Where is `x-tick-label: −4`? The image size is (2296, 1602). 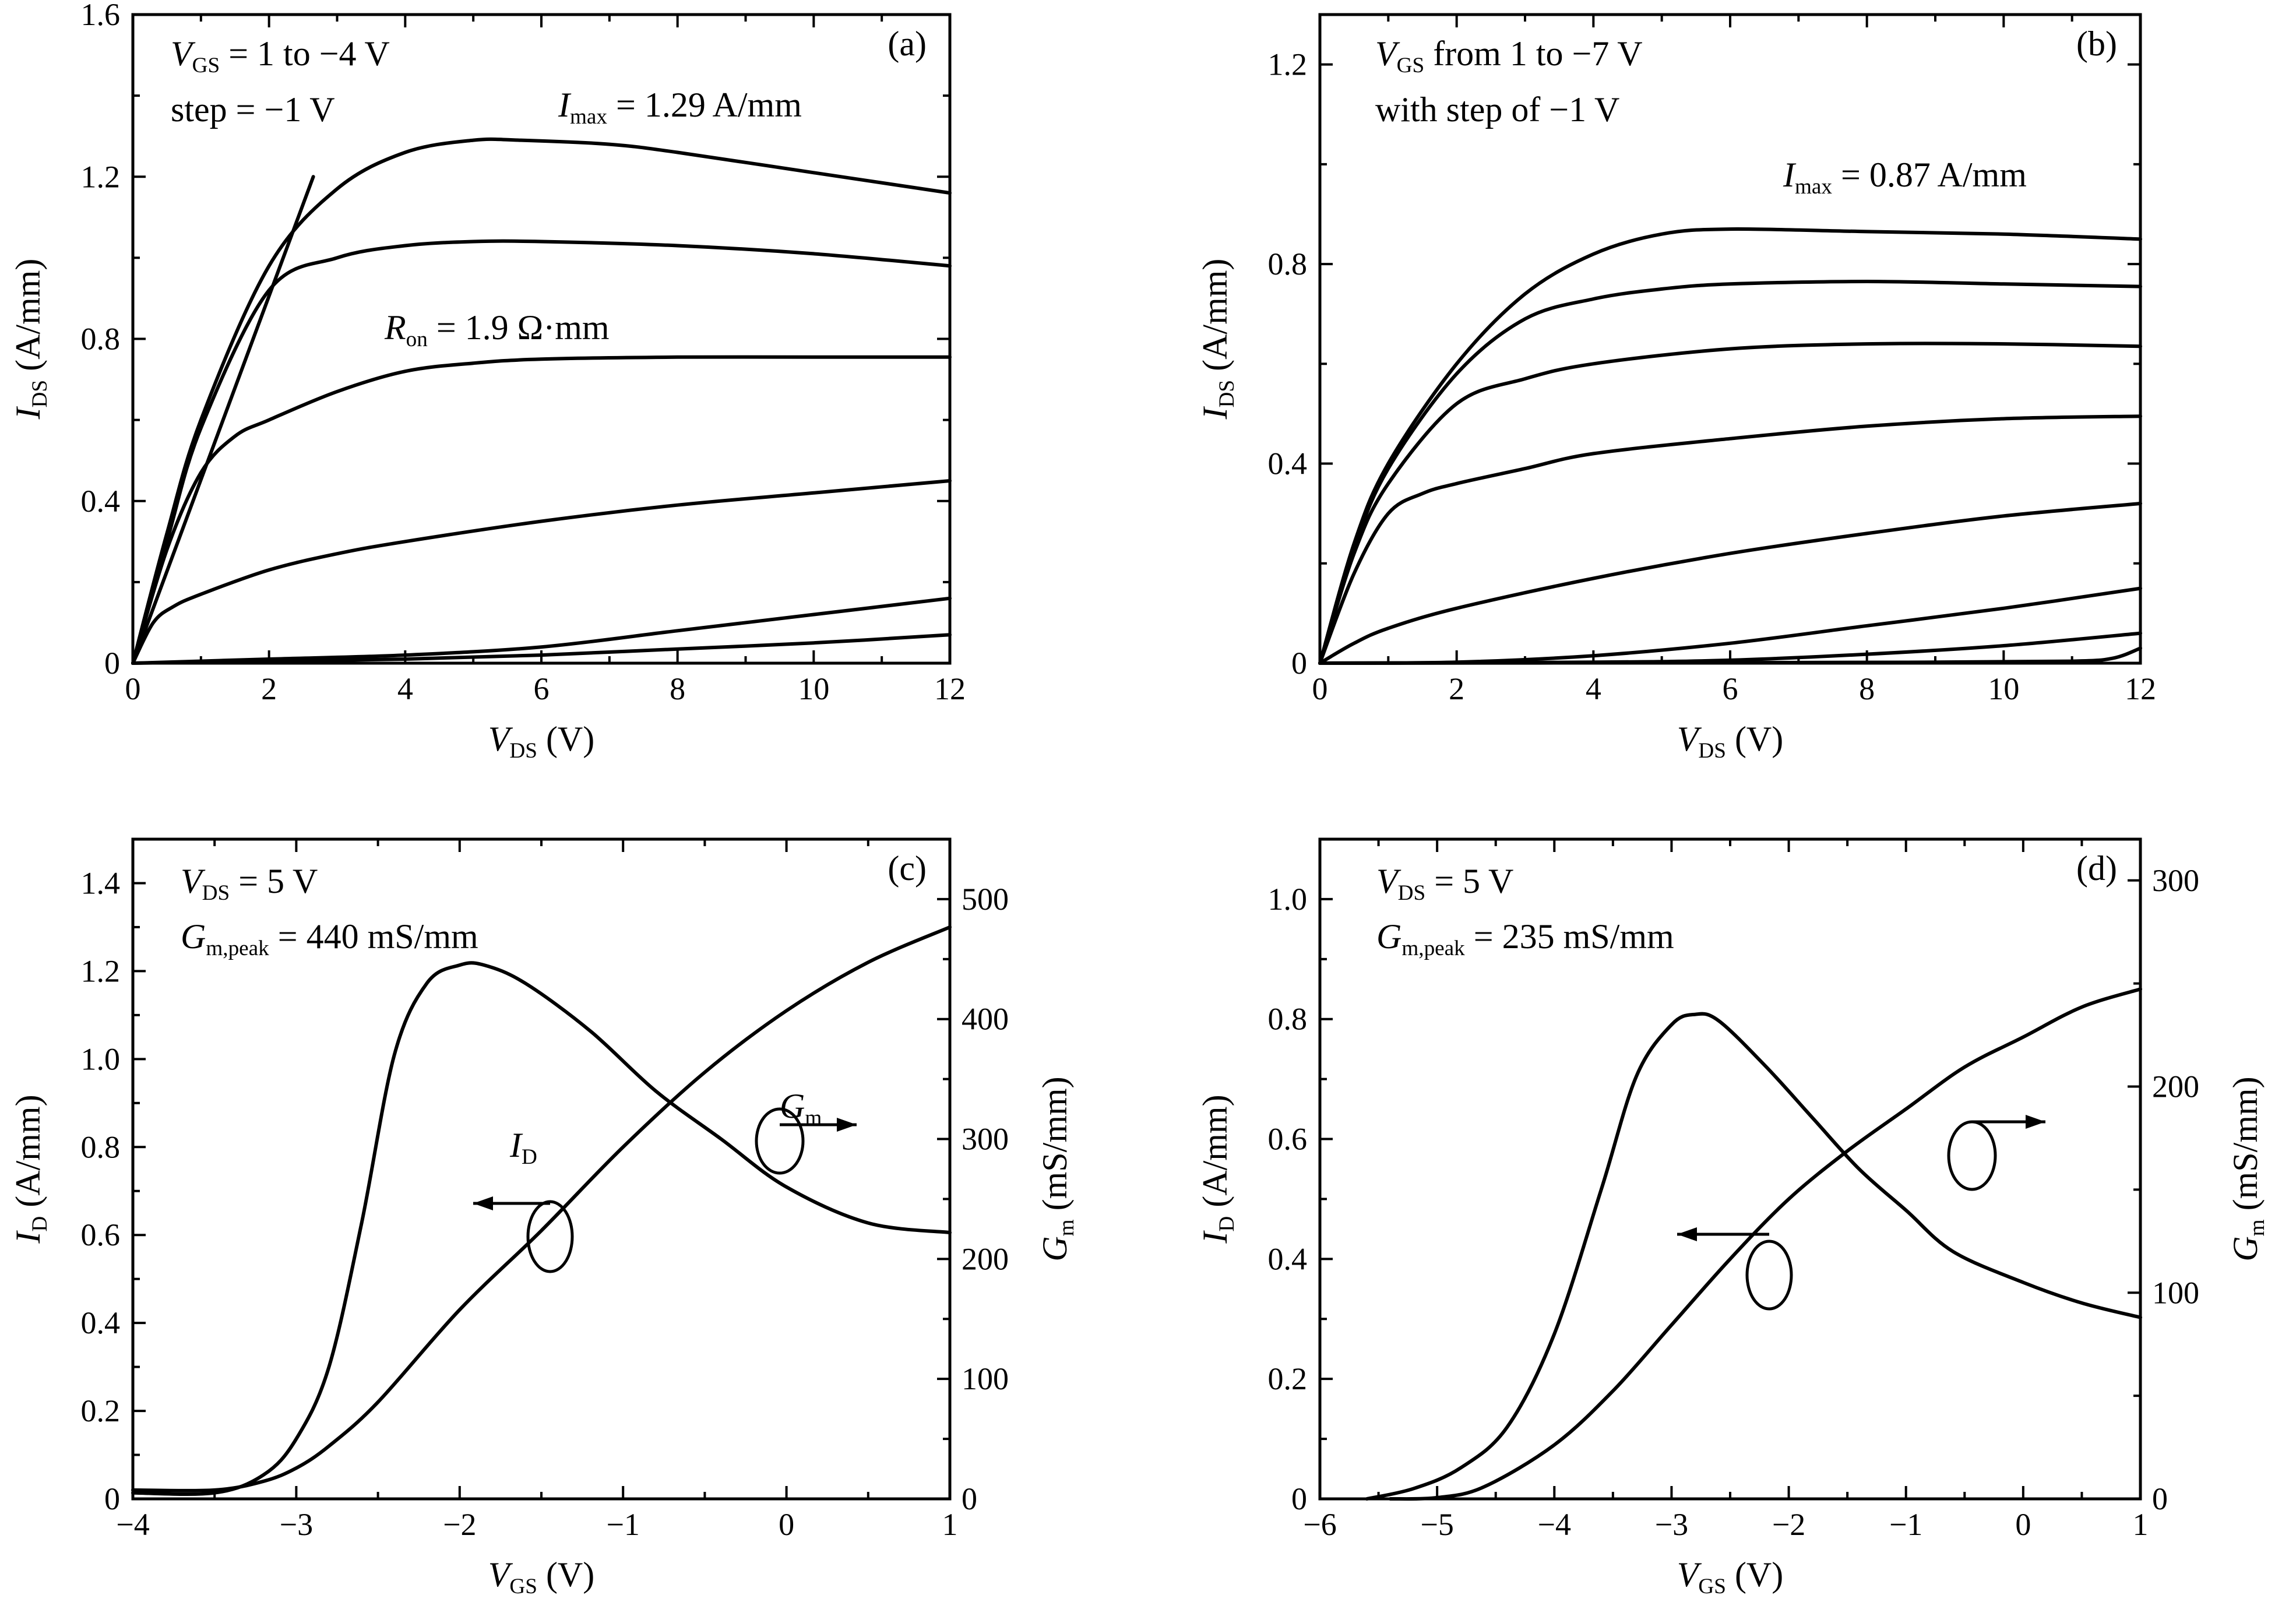
x-tick-label: −4 is located at coordinates (132, 1524).